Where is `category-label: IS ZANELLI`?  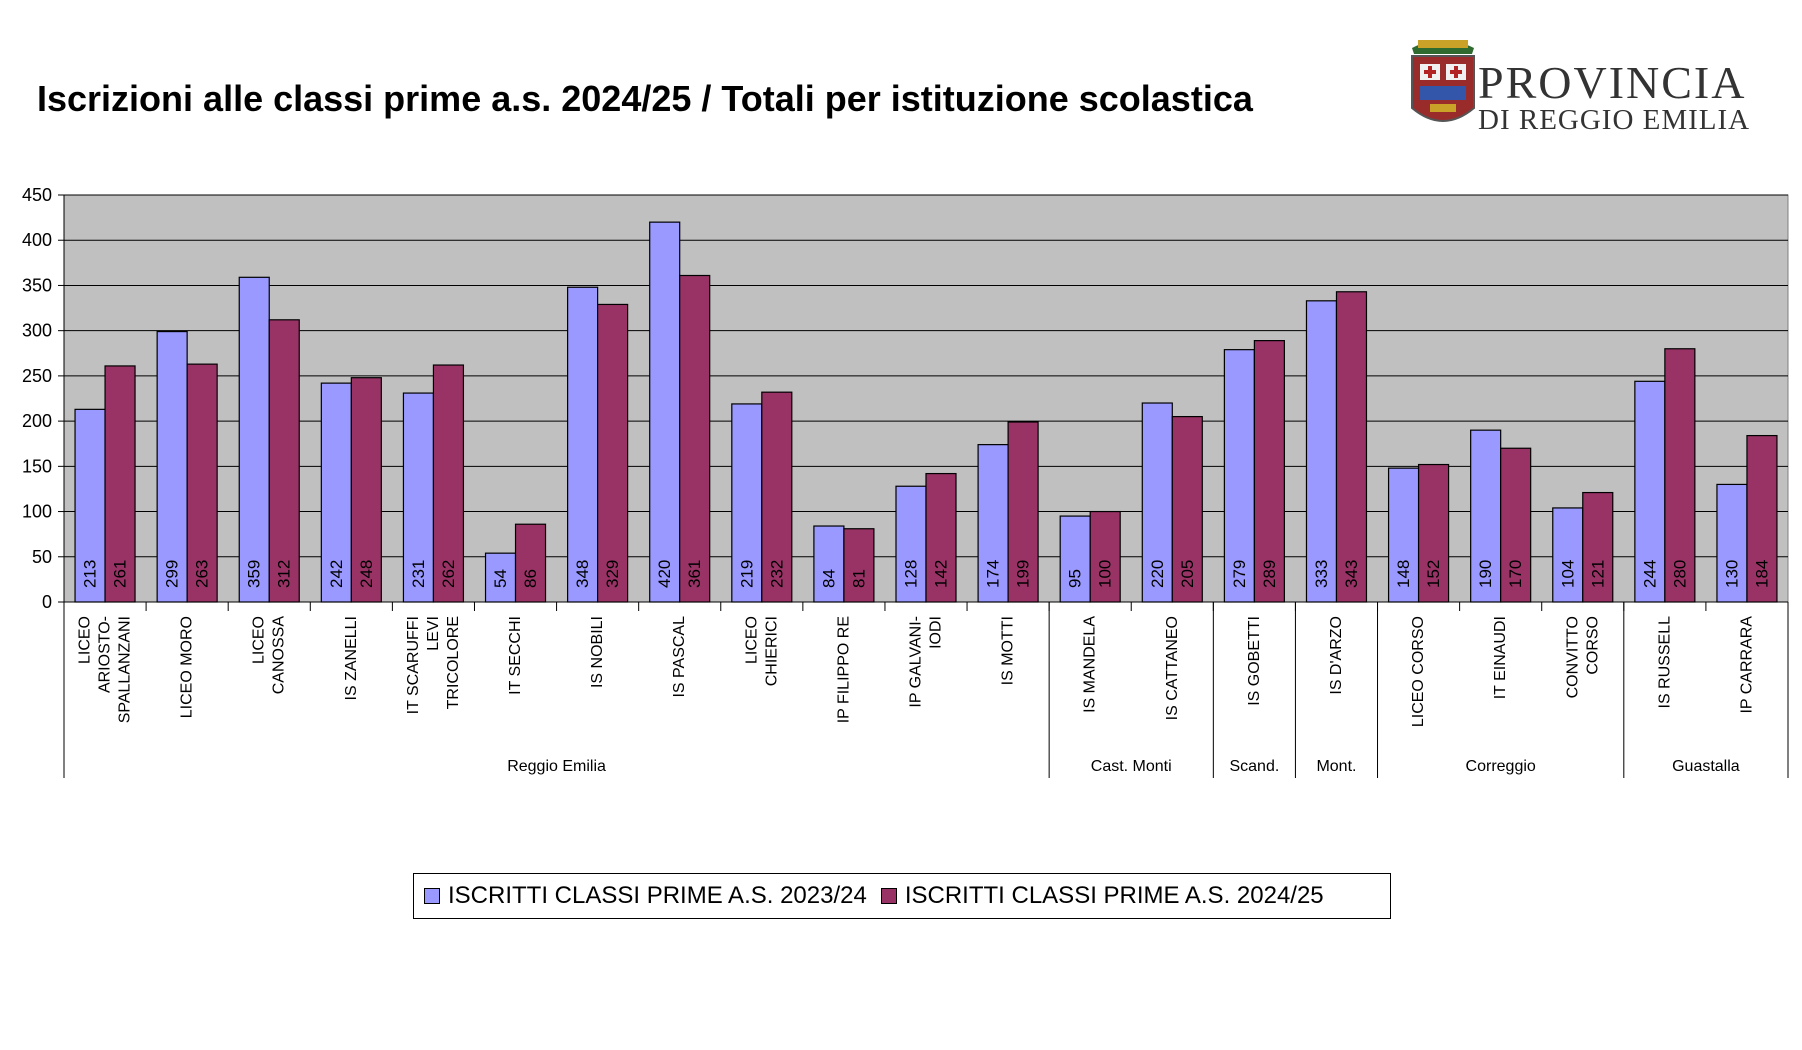 category-label: IS ZANELLI is located at coordinates (351, 658).